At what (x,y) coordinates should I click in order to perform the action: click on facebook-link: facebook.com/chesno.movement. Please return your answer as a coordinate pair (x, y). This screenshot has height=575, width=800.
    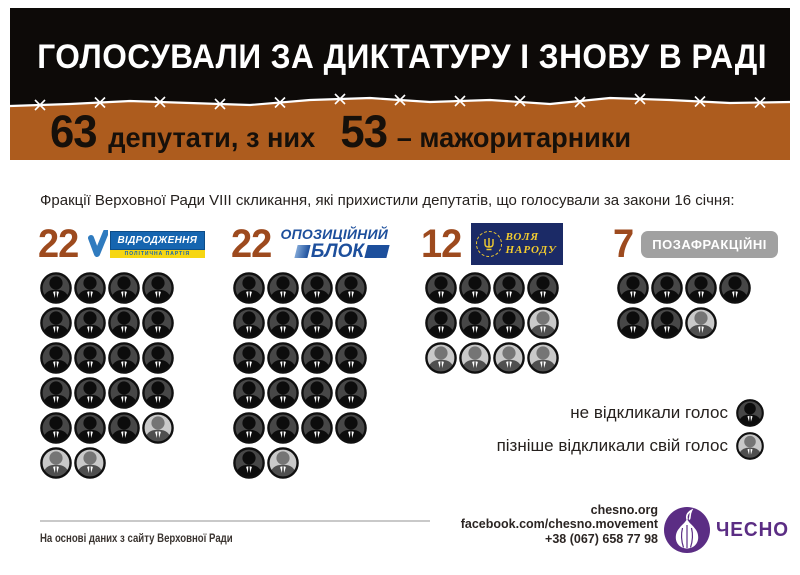
    Looking at the image, I should click on (559, 524).